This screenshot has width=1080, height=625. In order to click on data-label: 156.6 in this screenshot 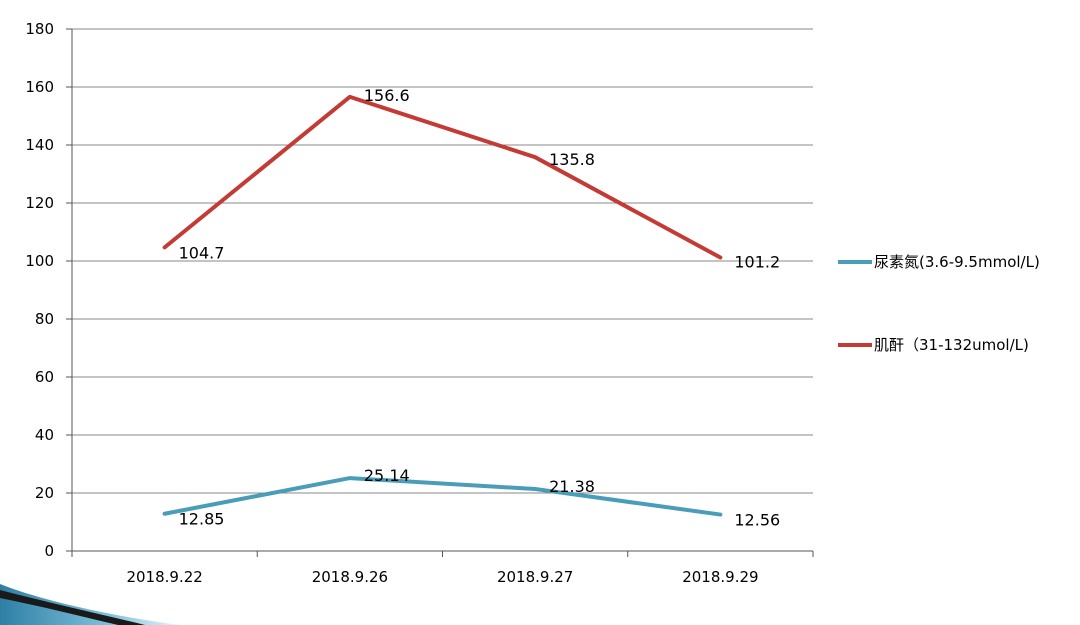, I will do `click(387, 95)`.